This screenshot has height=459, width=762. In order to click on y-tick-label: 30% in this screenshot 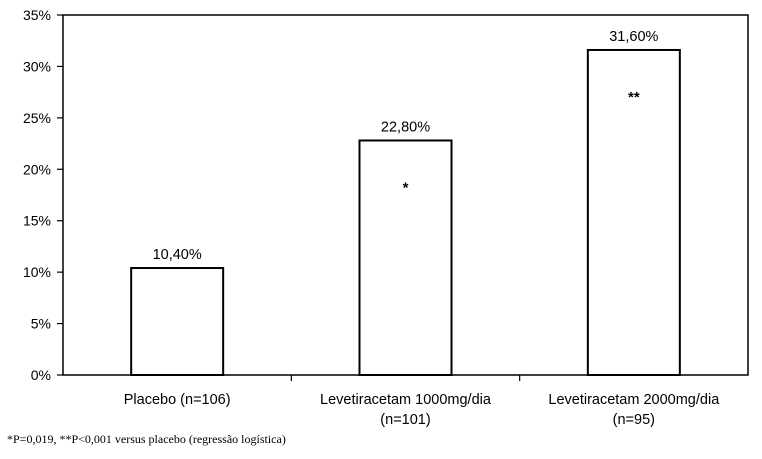, I will do `click(37, 66)`.